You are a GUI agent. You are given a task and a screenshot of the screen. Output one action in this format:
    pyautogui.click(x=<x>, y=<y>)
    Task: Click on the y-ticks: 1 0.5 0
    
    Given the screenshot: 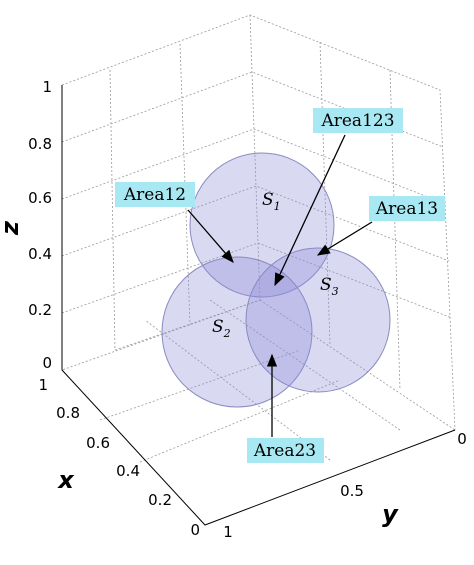 What is the action you would take?
    pyautogui.click(x=345, y=485)
    